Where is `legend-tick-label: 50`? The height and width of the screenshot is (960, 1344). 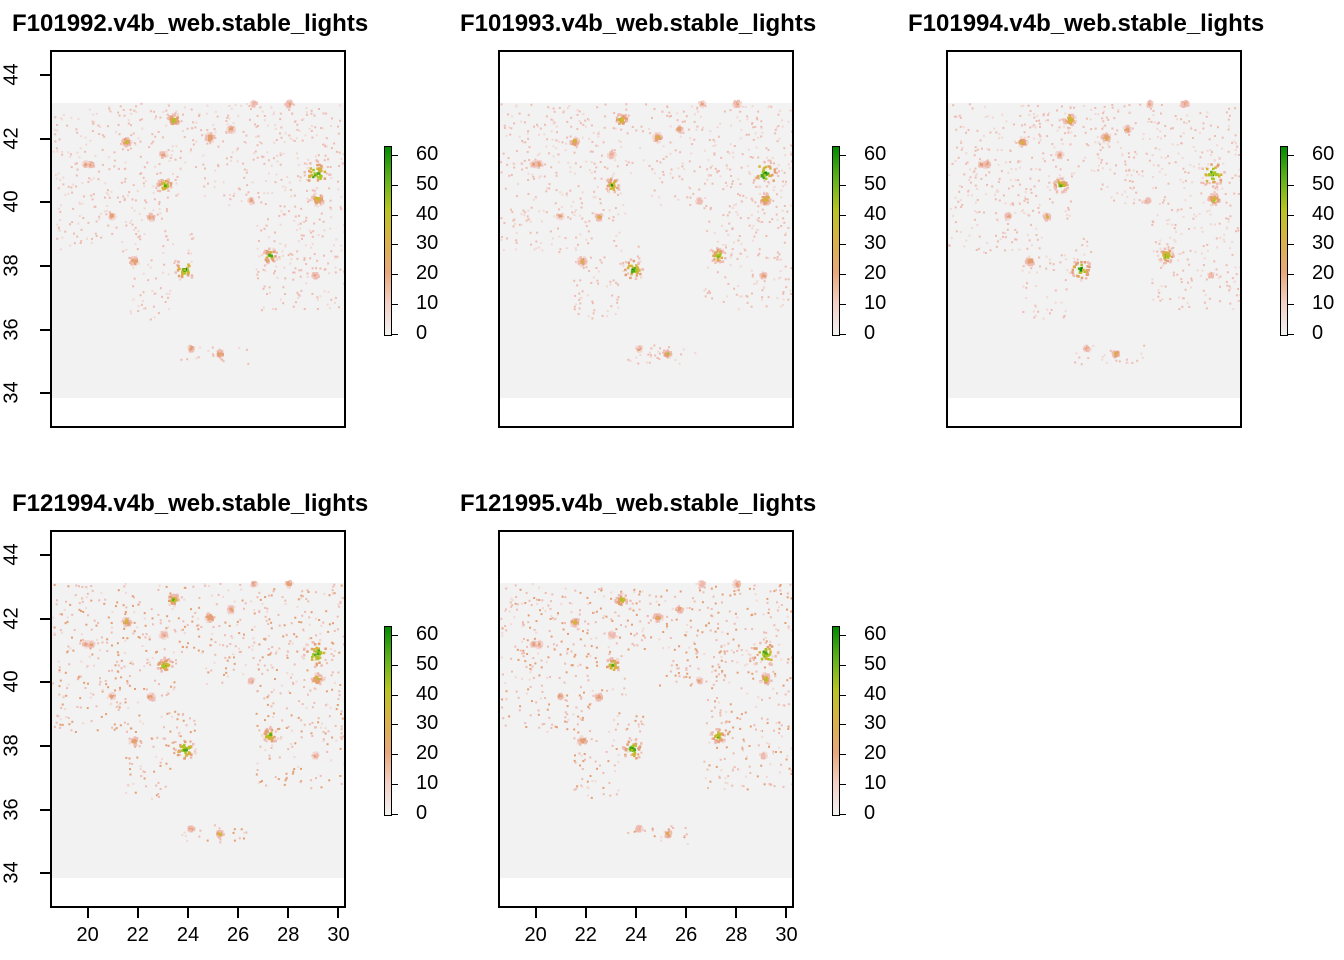
legend-tick-label: 50 is located at coordinates (427, 183).